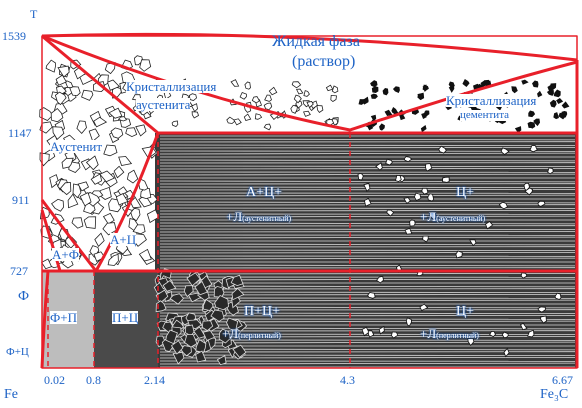 The width and height of the screenshot is (582, 408). Describe the element at coordinates (554, 394) in the screenshot. I see `fe3c-axis-label: Fe₃C` at that location.